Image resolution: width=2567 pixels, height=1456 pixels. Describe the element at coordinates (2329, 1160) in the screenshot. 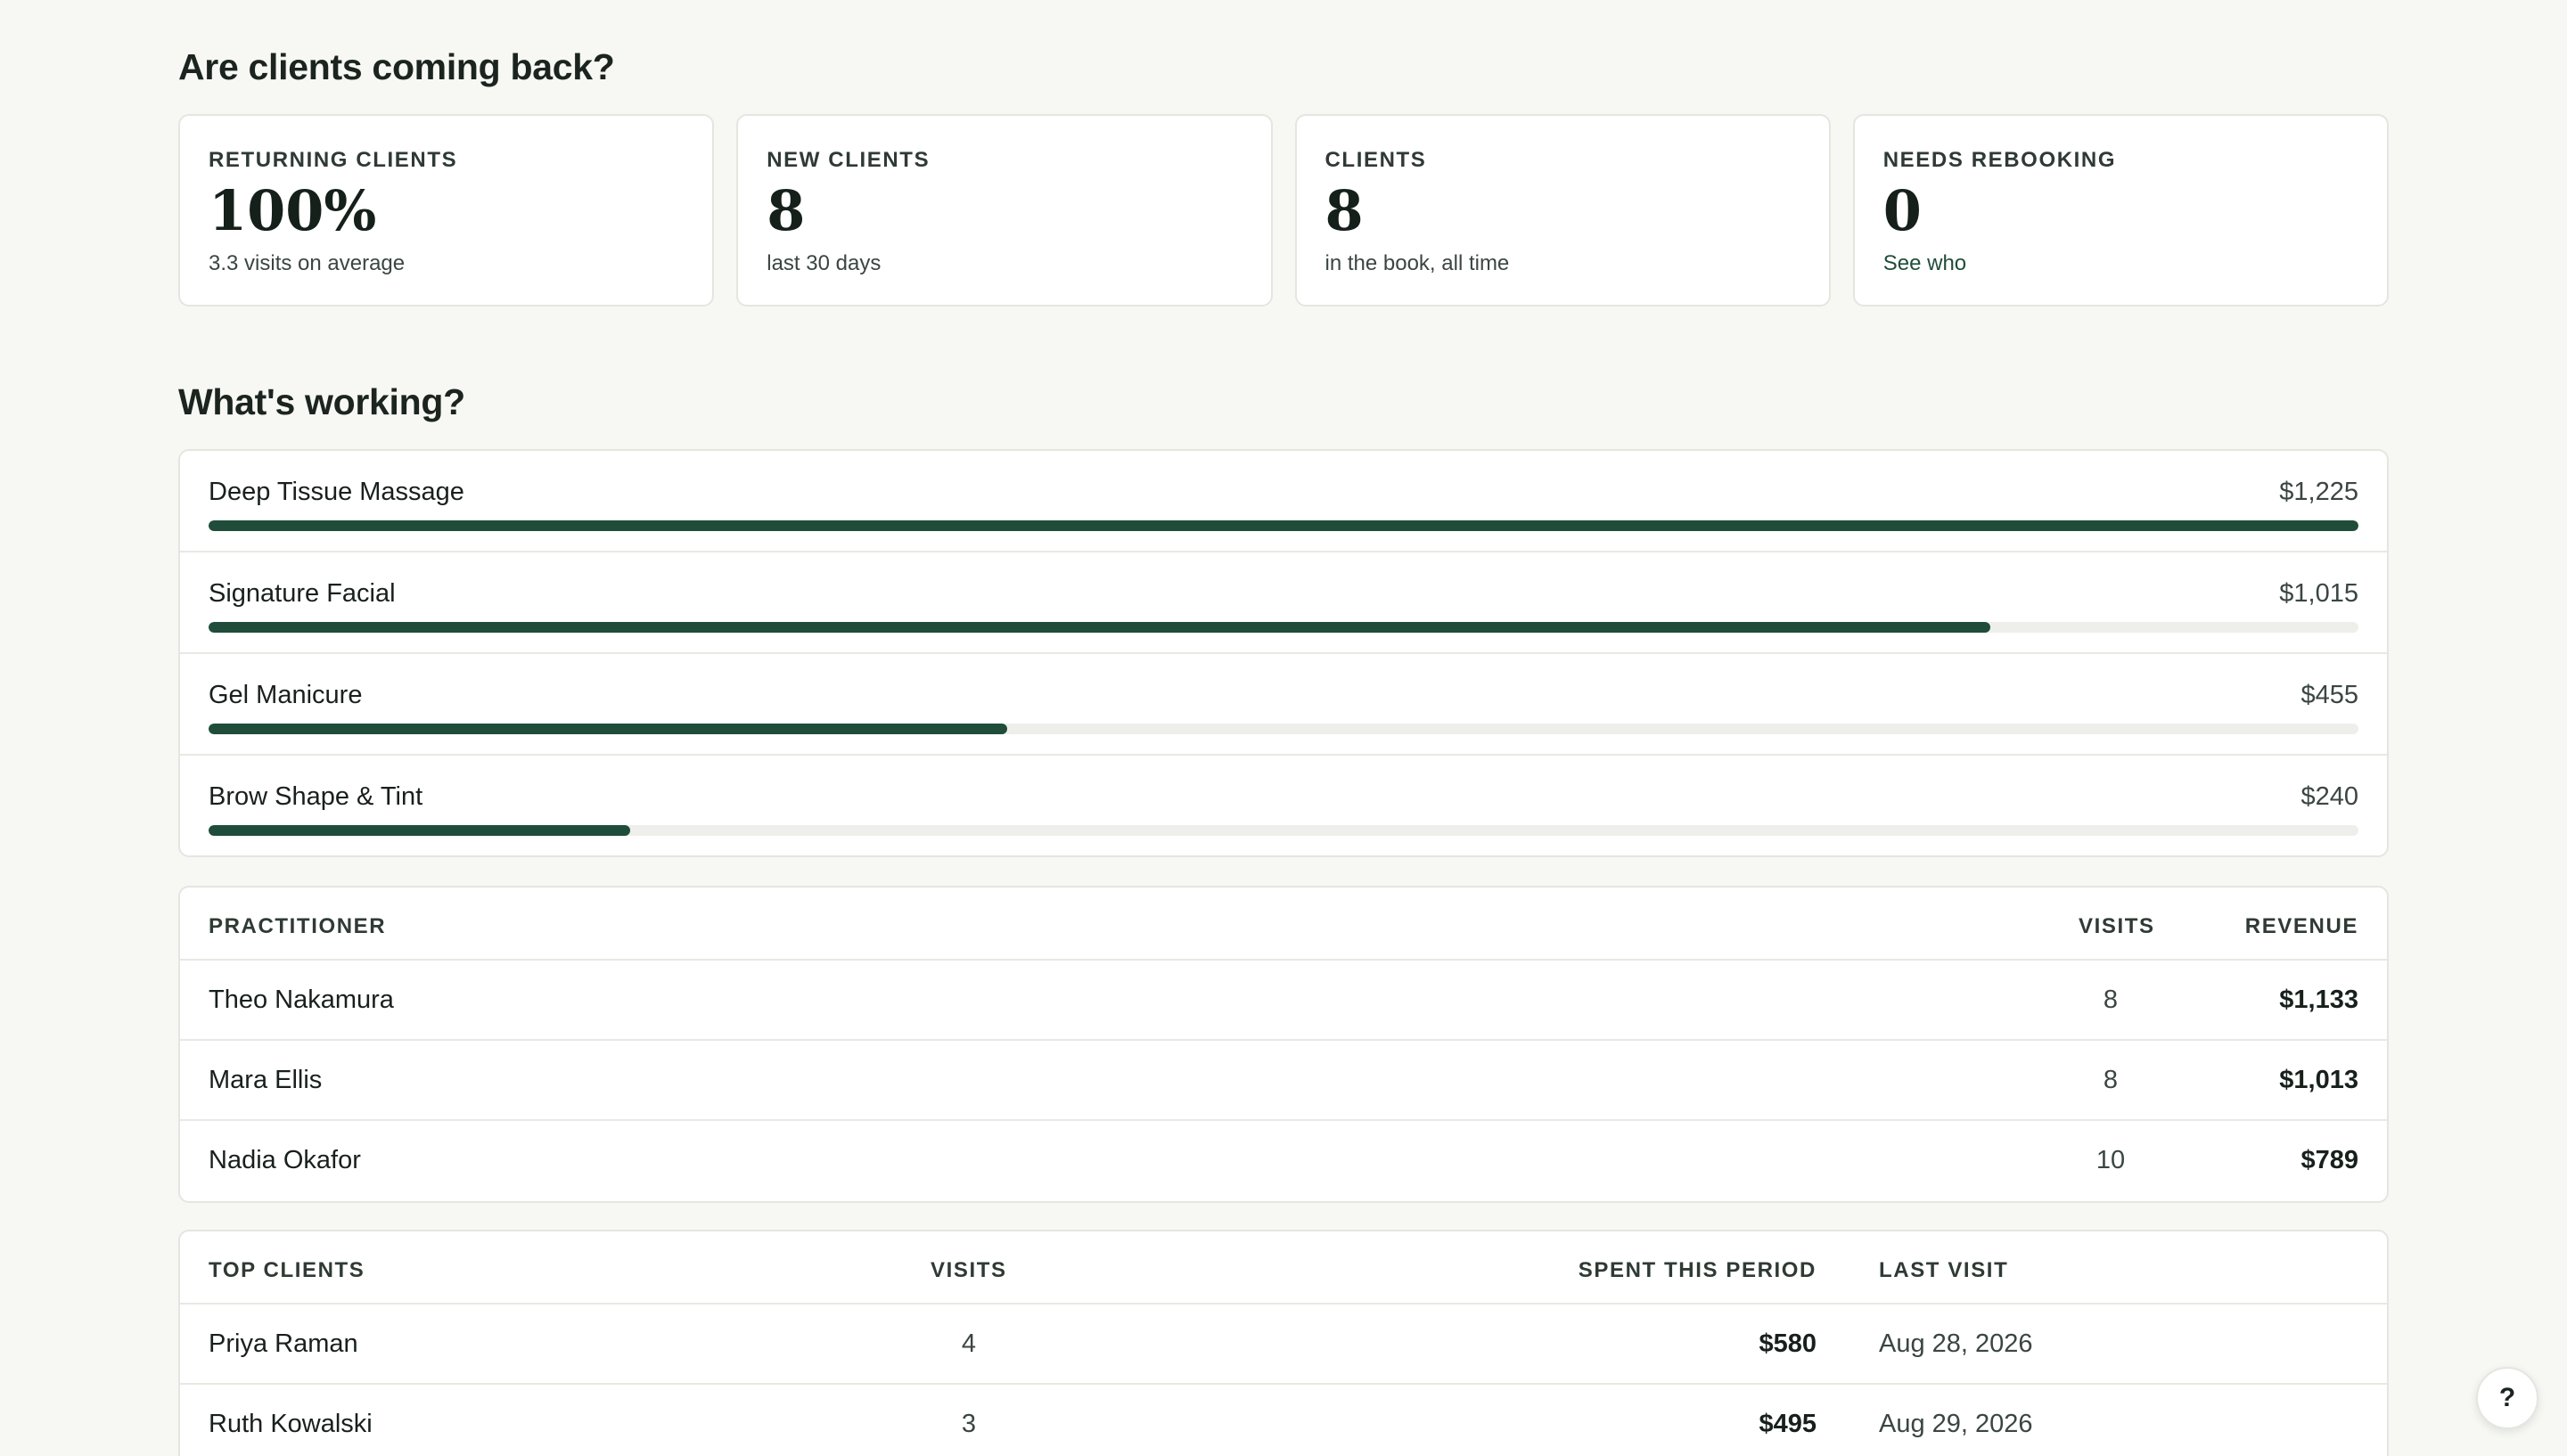

I see `revenue-amount: $789` at that location.